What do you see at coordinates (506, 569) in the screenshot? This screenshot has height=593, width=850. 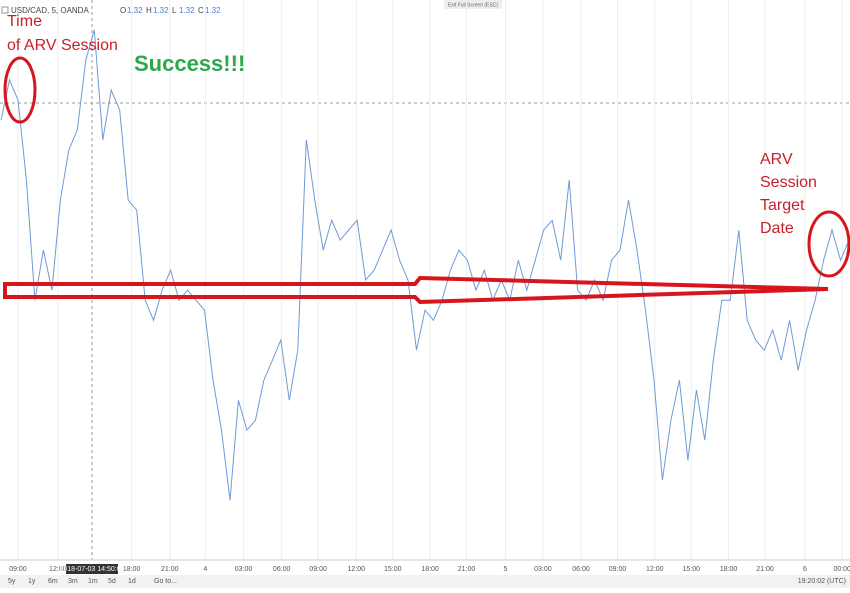 I see `x-tick-label: 5` at bounding box center [506, 569].